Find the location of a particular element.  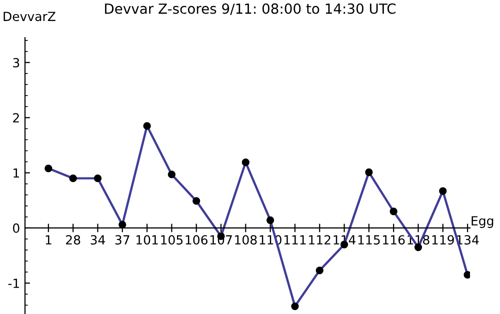

x-tick-label: 37 is located at coordinates (122, 240).